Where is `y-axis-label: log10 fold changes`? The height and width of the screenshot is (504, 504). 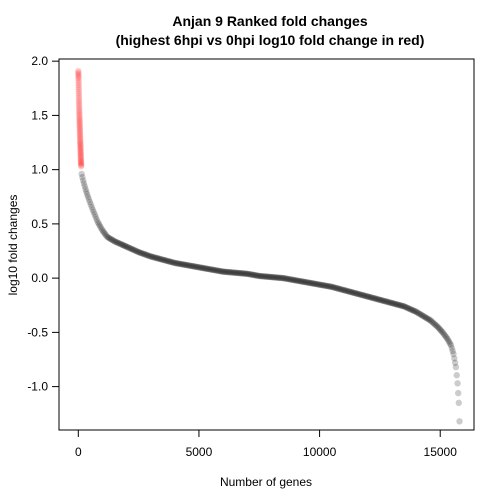 y-axis-label: log10 fold changes is located at coordinates (13, 245).